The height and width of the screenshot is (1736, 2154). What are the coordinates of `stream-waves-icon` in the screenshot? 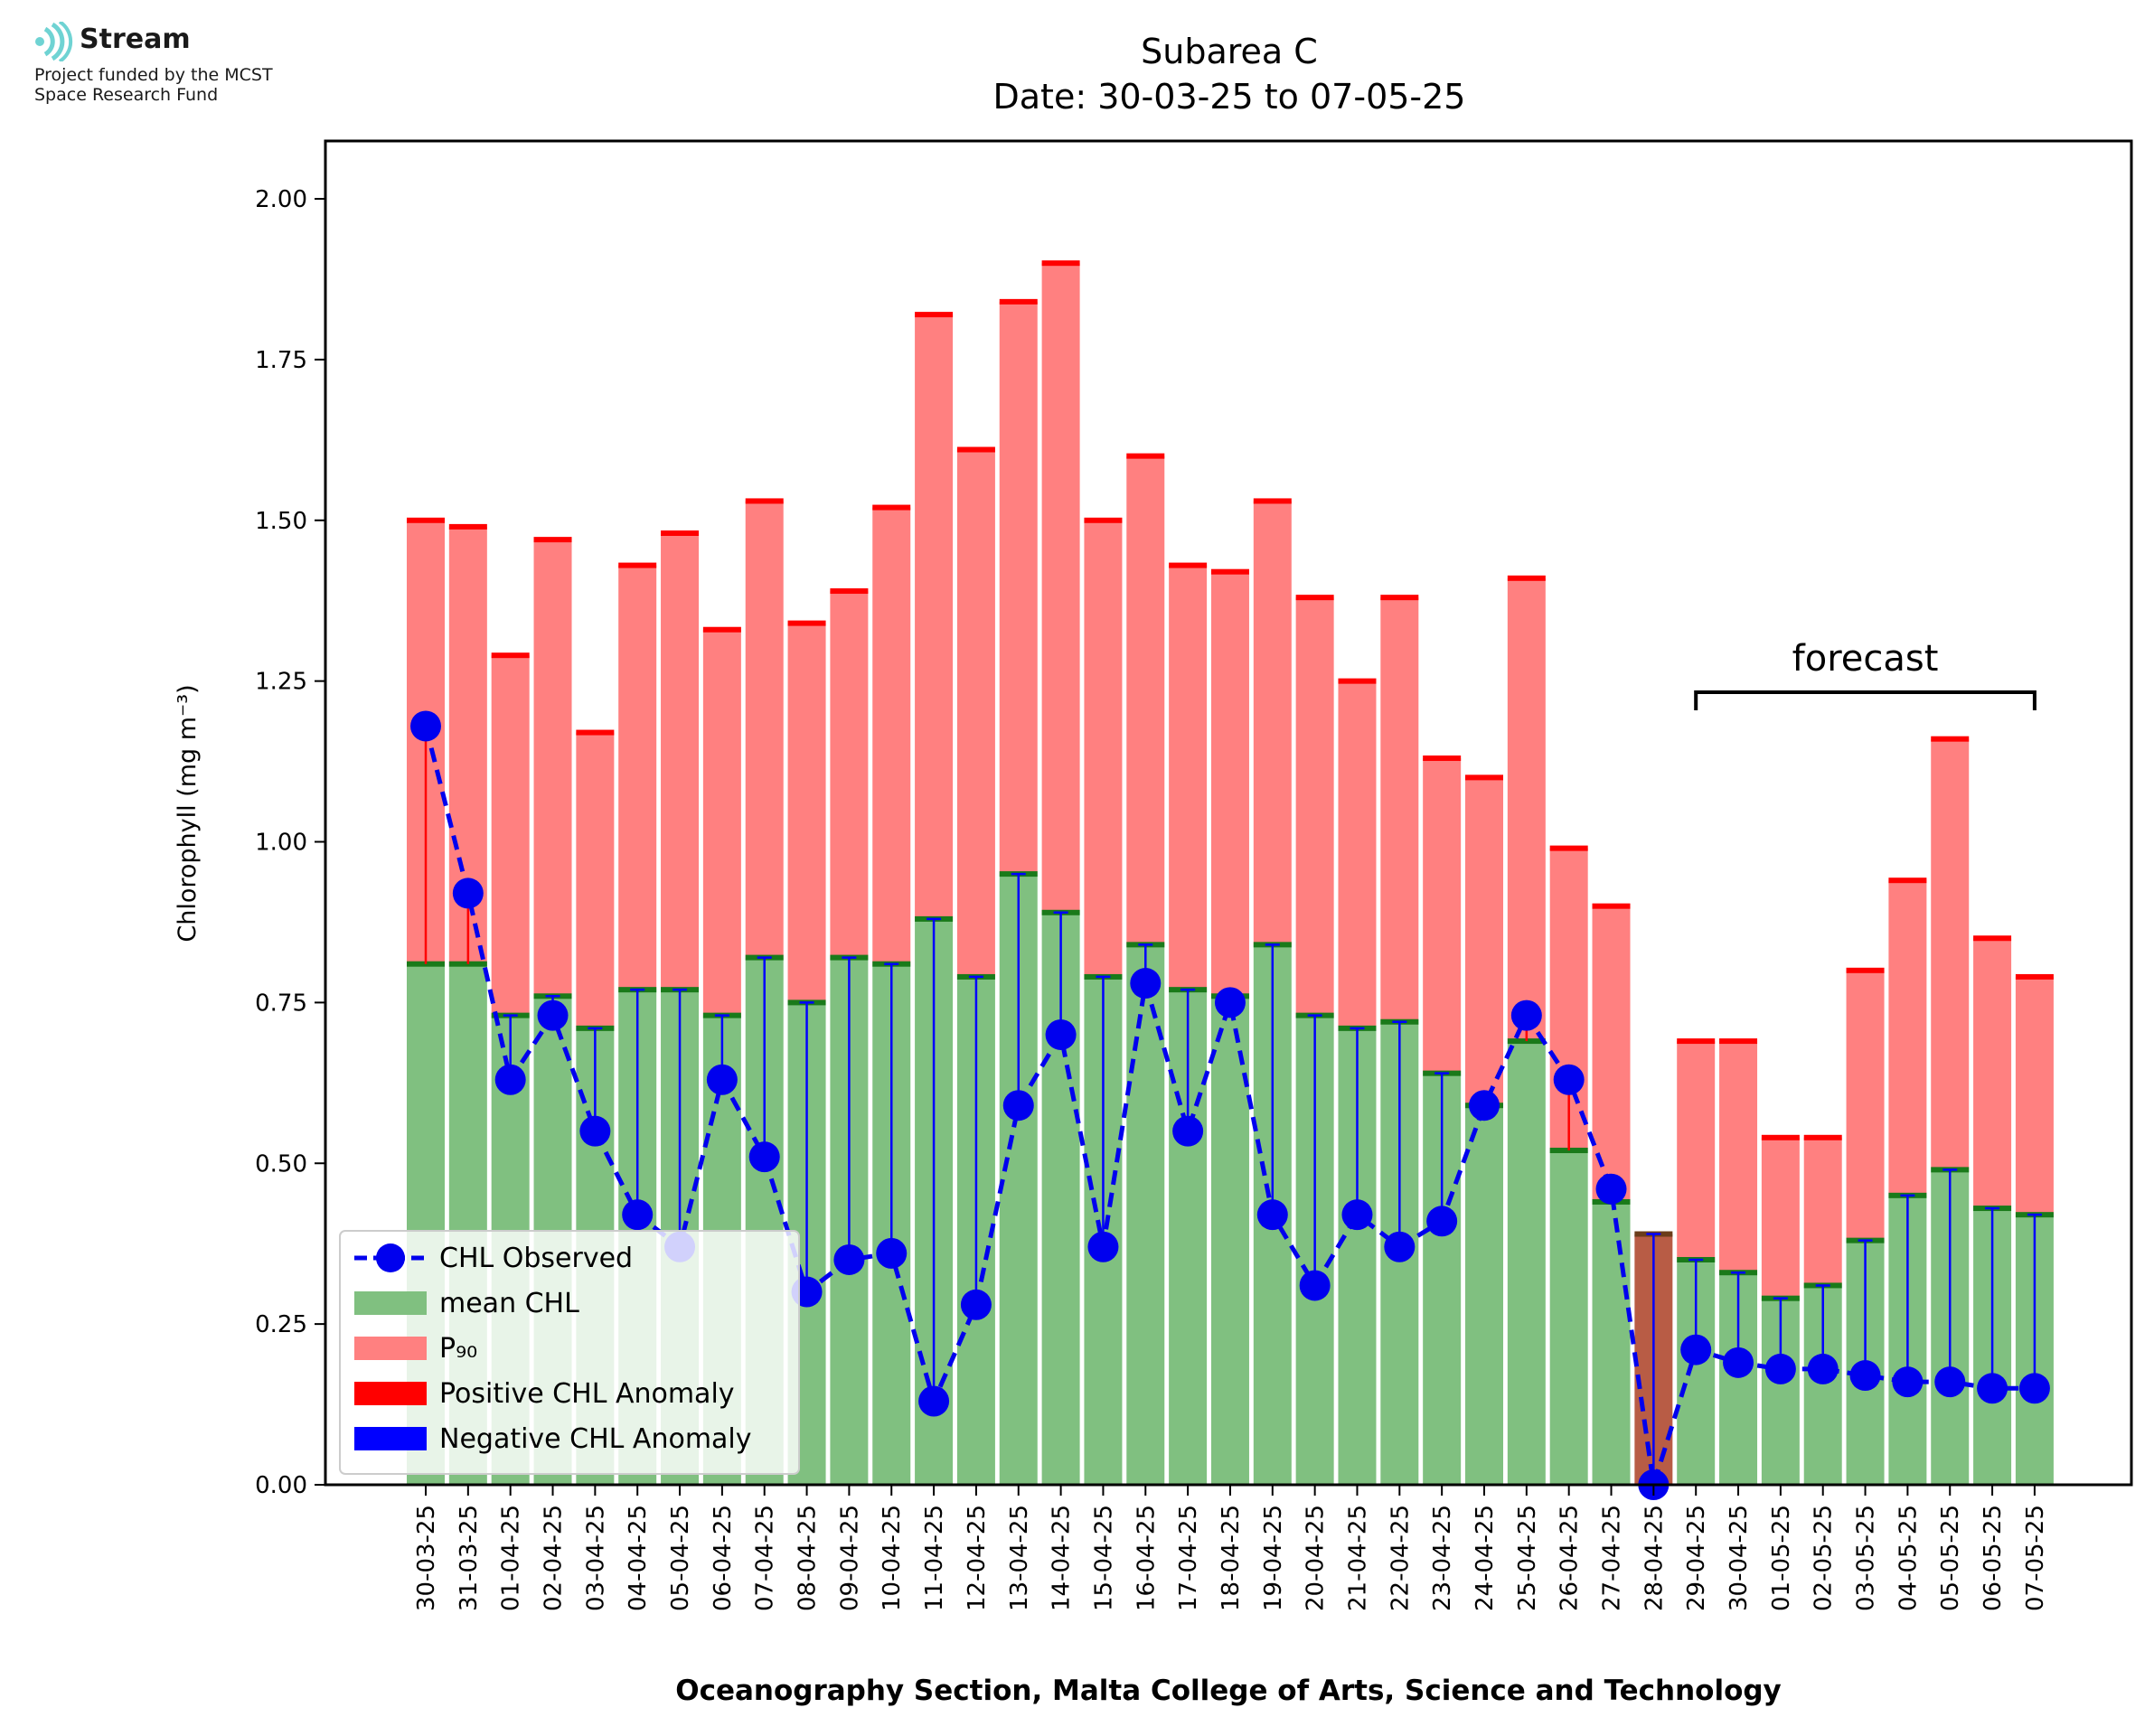 It's located at (54, 41).